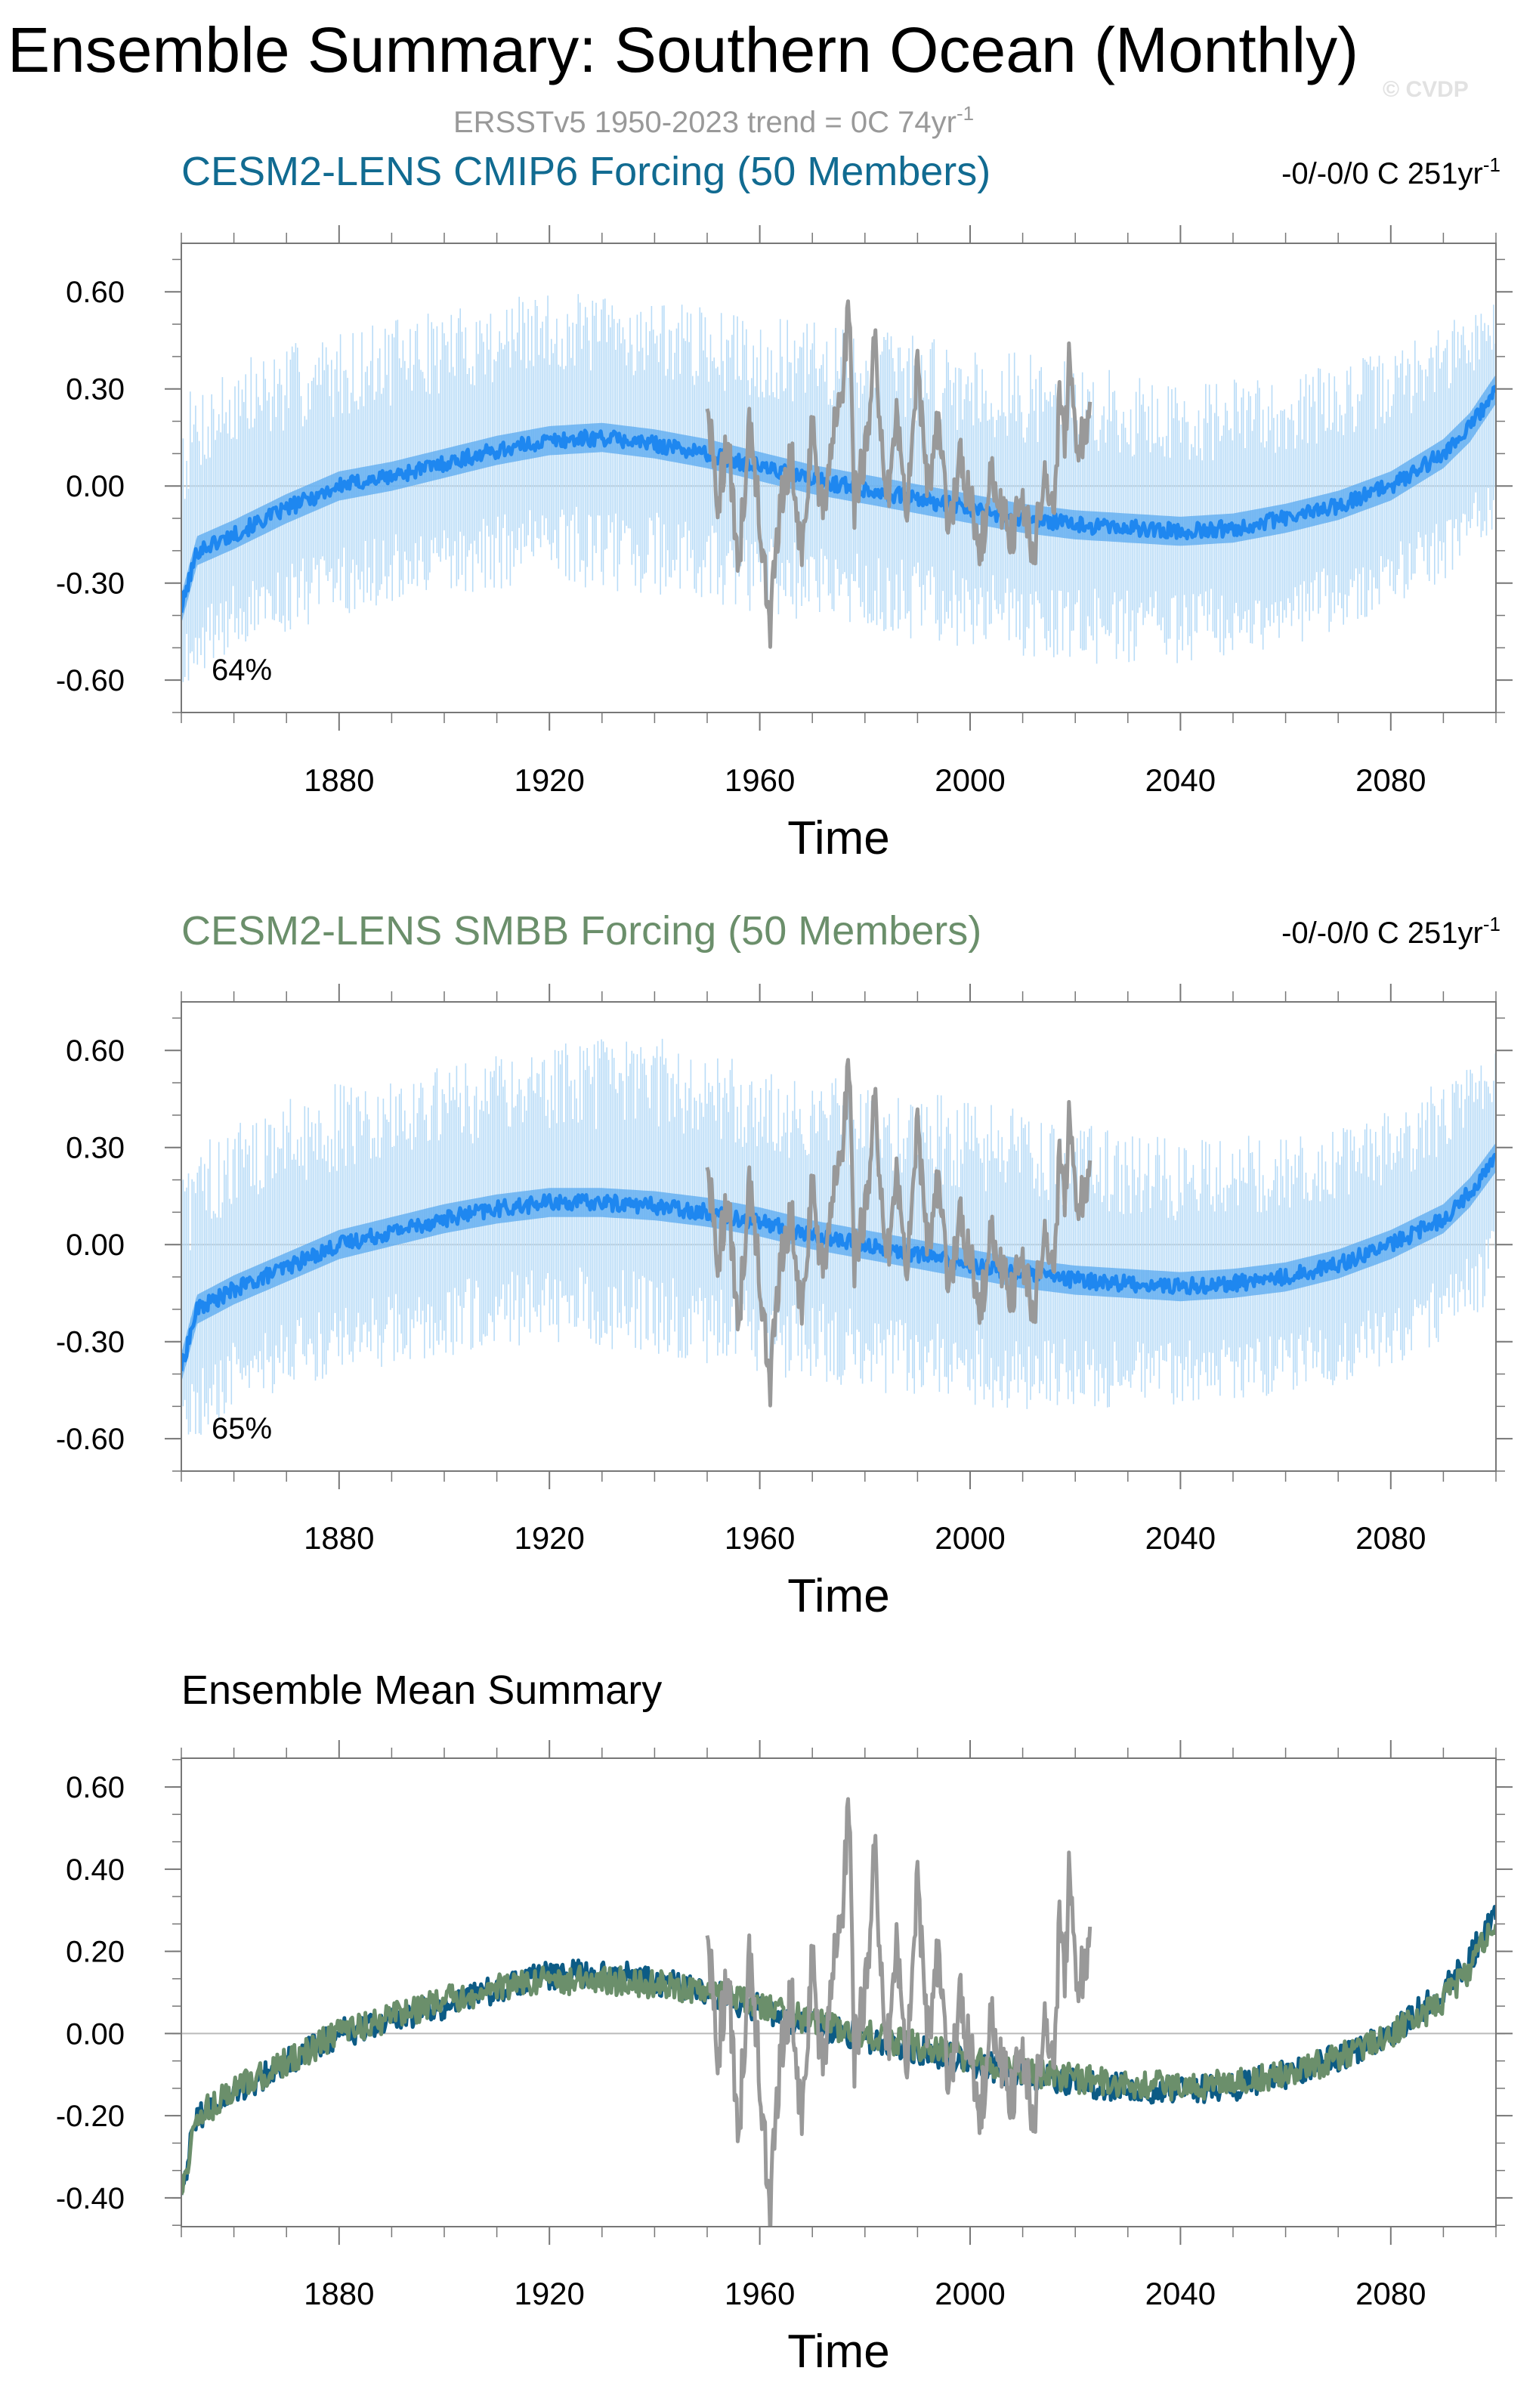 The width and height of the screenshot is (1536, 2408). Describe the element at coordinates (90, 2198) in the screenshot. I see `y-tick-label: -0.40` at that location.